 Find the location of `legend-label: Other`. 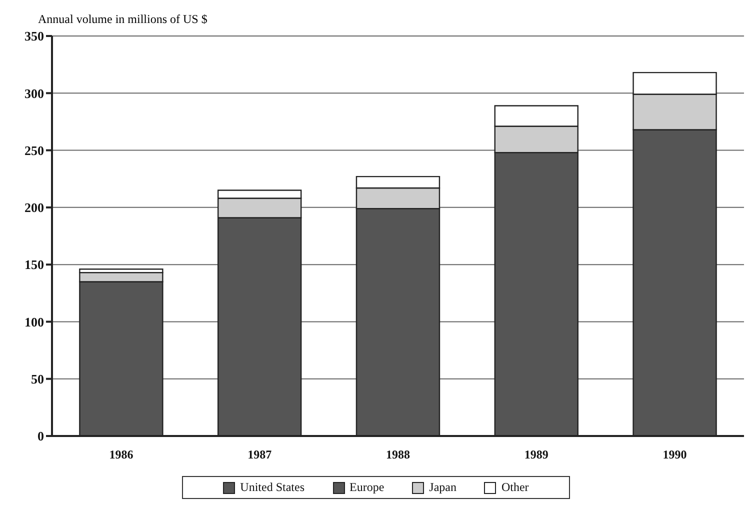

legend-label: Other is located at coordinates (515, 487).